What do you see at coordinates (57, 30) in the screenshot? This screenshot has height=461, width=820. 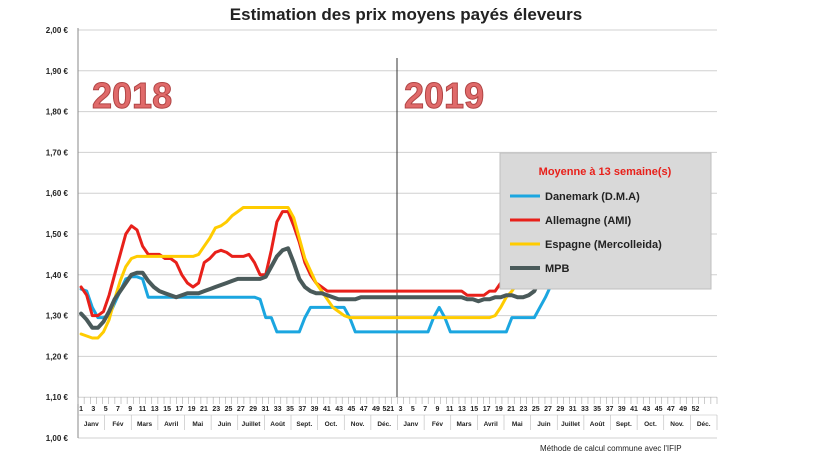 I see `y-tick-label: 2,00 €` at bounding box center [57, 30].